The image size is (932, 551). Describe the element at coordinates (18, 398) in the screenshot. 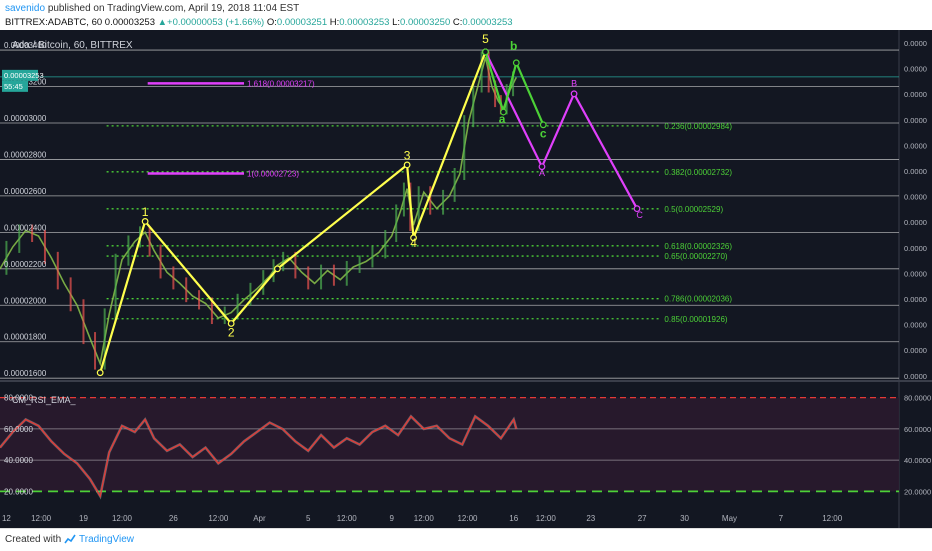

I see `rsi-tick-label: 80.0000` at that location.